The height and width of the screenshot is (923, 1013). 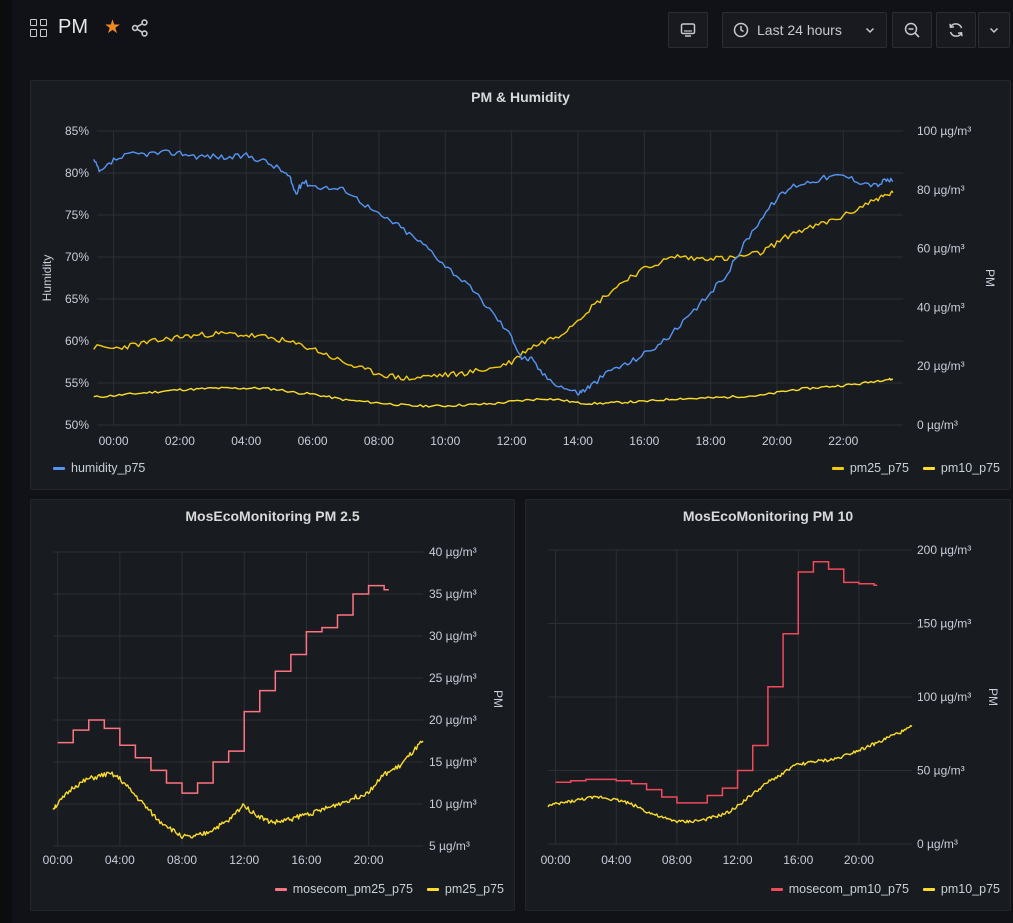 I want to click on x-tick-label: 02:00, so click(x=180, y=441).